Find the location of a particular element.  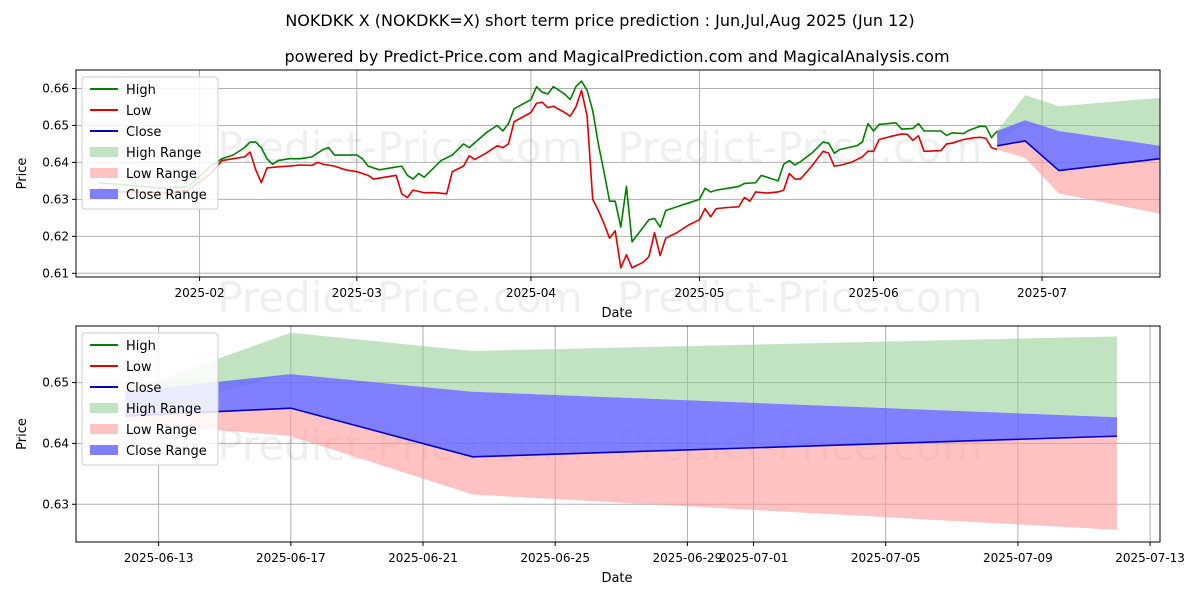

x-tick-label: 2025-06-25 is located at coordinates (555, 558).